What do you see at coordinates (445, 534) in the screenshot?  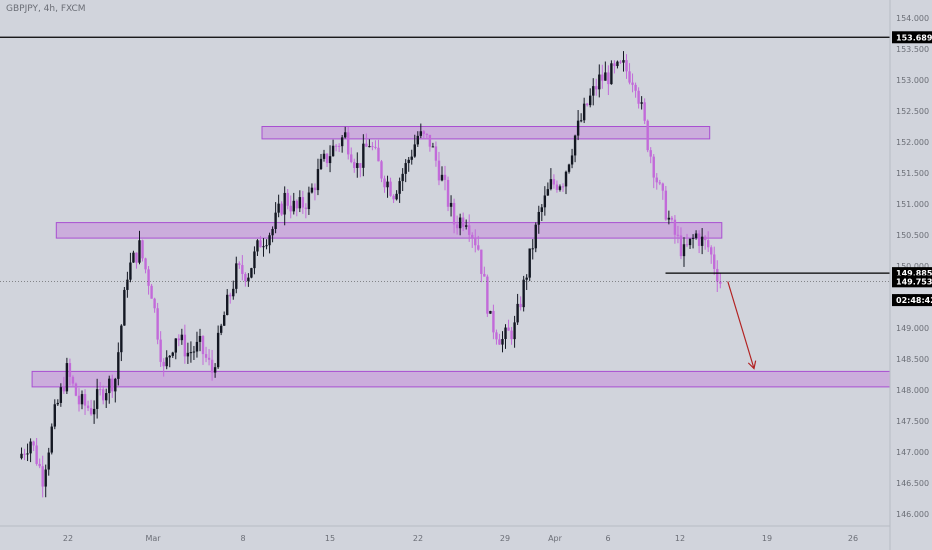 I see `time-axis: 22 Mar 8 15 22 29 Apr 6 12 19 26` at bounding box center [445, 534].